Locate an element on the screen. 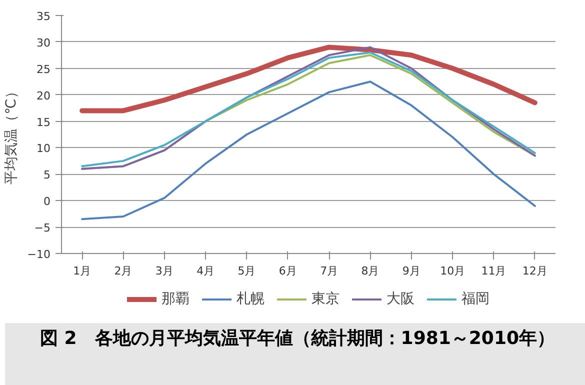  x-tick-label: 1月 is located at coordinates (82, 271).